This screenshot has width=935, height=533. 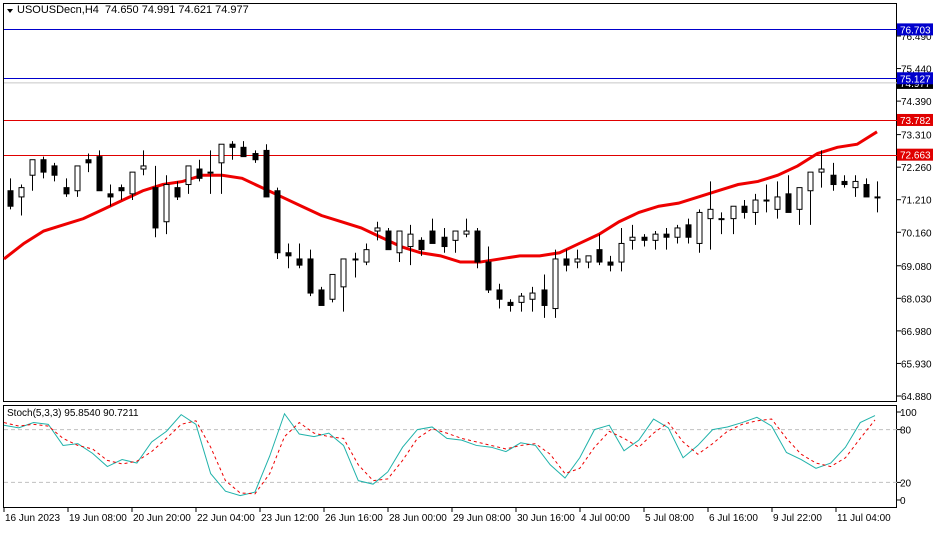 What do you see at coordinates (916, 201) in the screenshot?
I see `svg-text: 71.210` at bounding box center [916, 201].